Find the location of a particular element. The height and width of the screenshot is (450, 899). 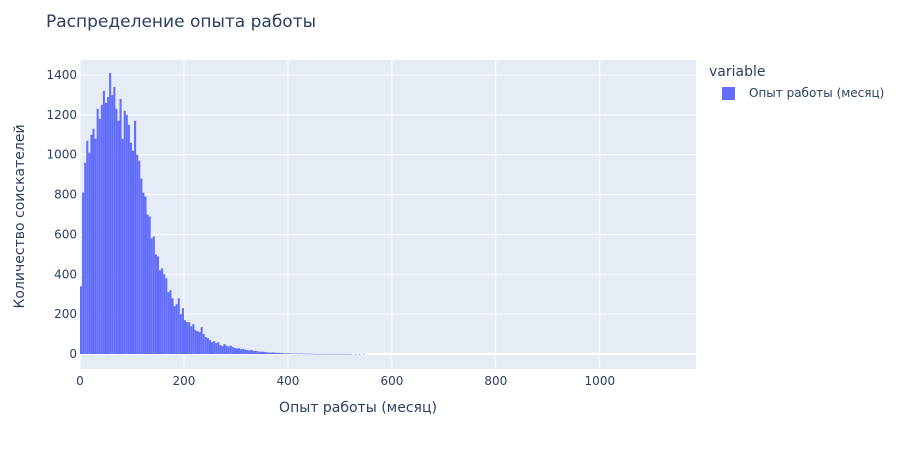

y-tick-label: 1000 is located at coordinates (61, 155).